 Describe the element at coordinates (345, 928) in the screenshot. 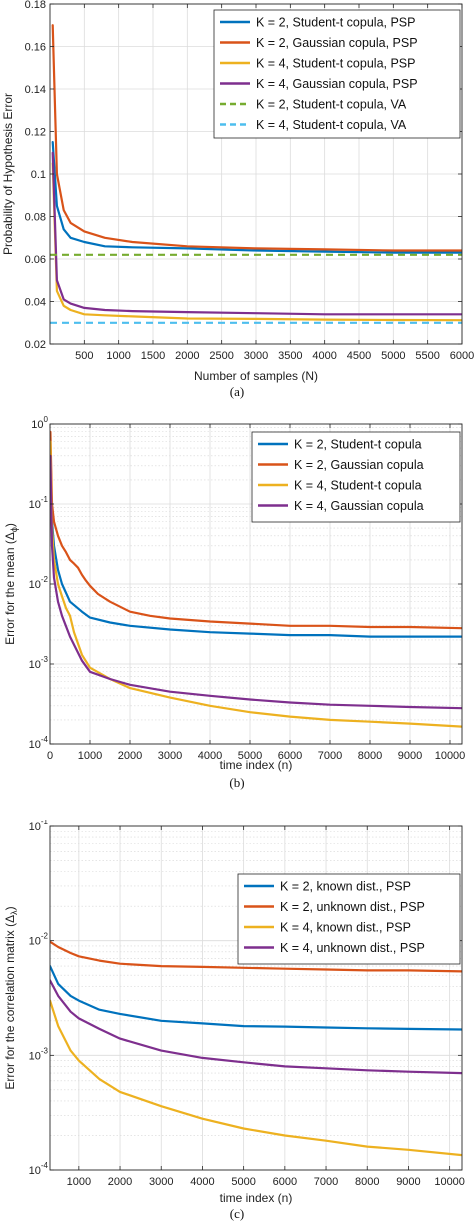

I see `legend-entry: K = 4, known dist., PSP` at that location.